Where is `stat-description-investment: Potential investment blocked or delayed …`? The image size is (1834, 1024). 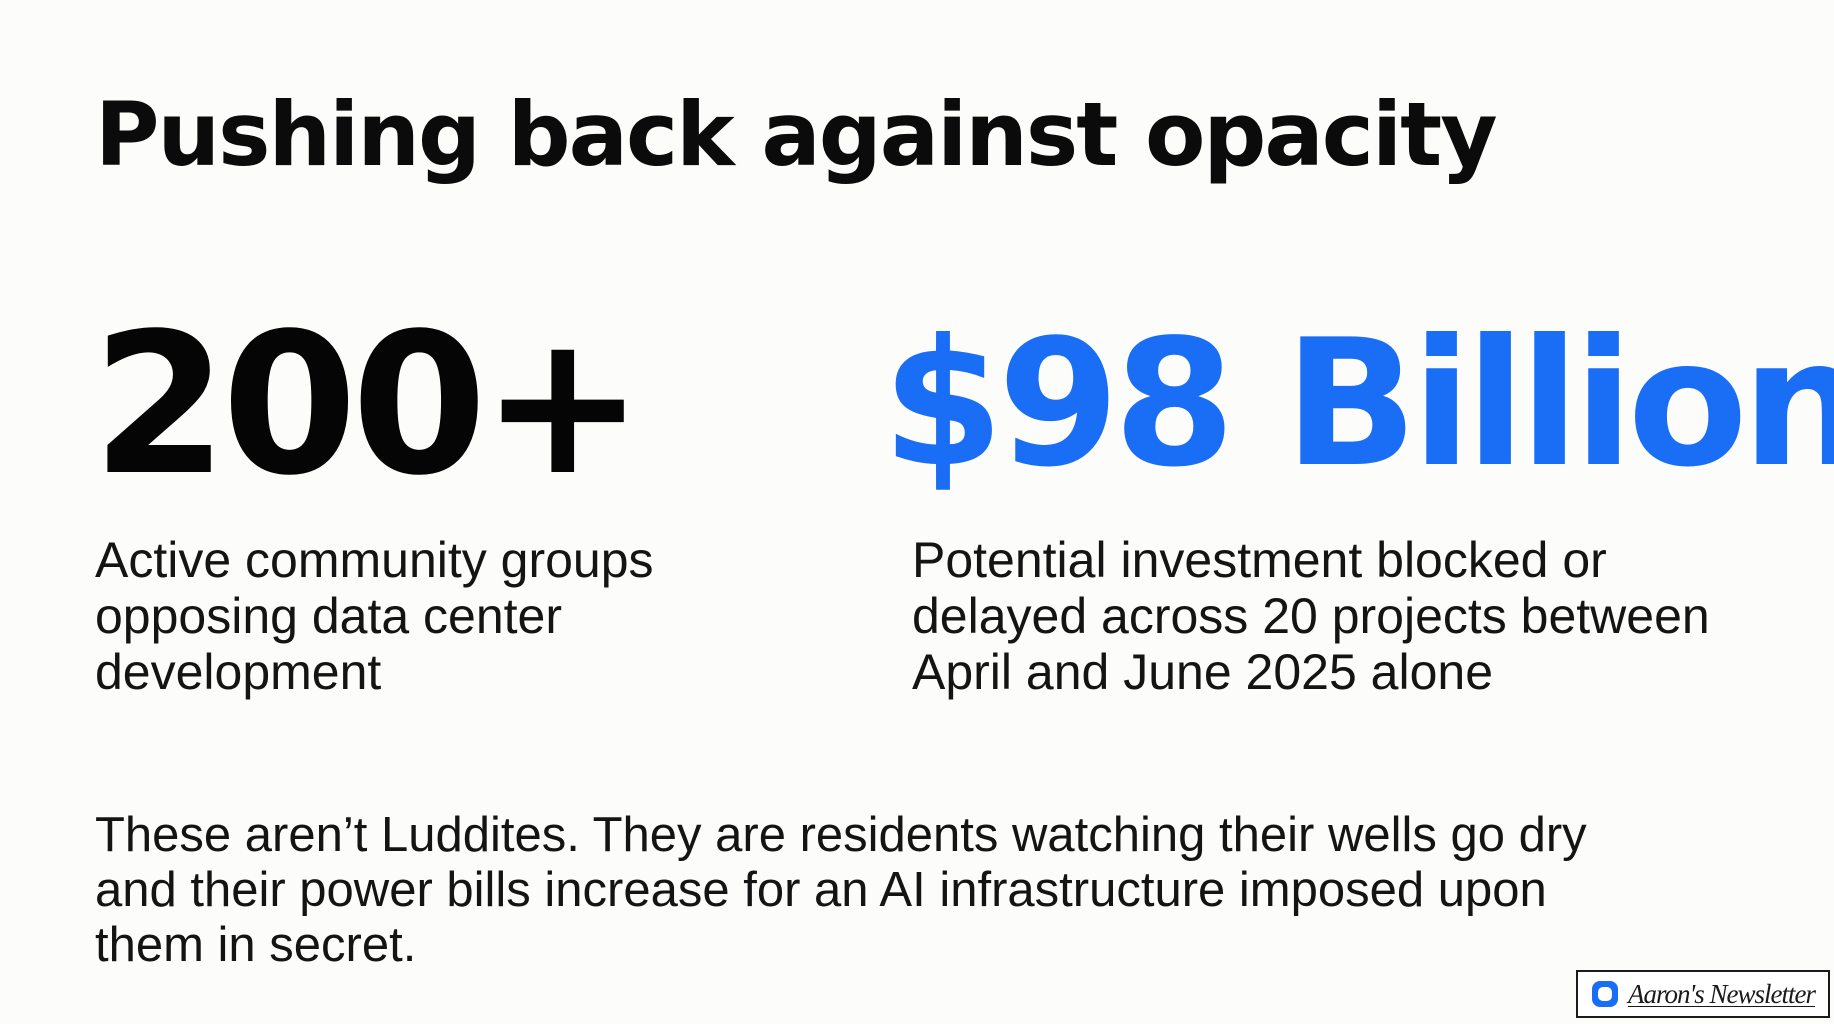 stat-description-investment: Potential investment blocked or delayed … is located at coordinates (1311, 616).